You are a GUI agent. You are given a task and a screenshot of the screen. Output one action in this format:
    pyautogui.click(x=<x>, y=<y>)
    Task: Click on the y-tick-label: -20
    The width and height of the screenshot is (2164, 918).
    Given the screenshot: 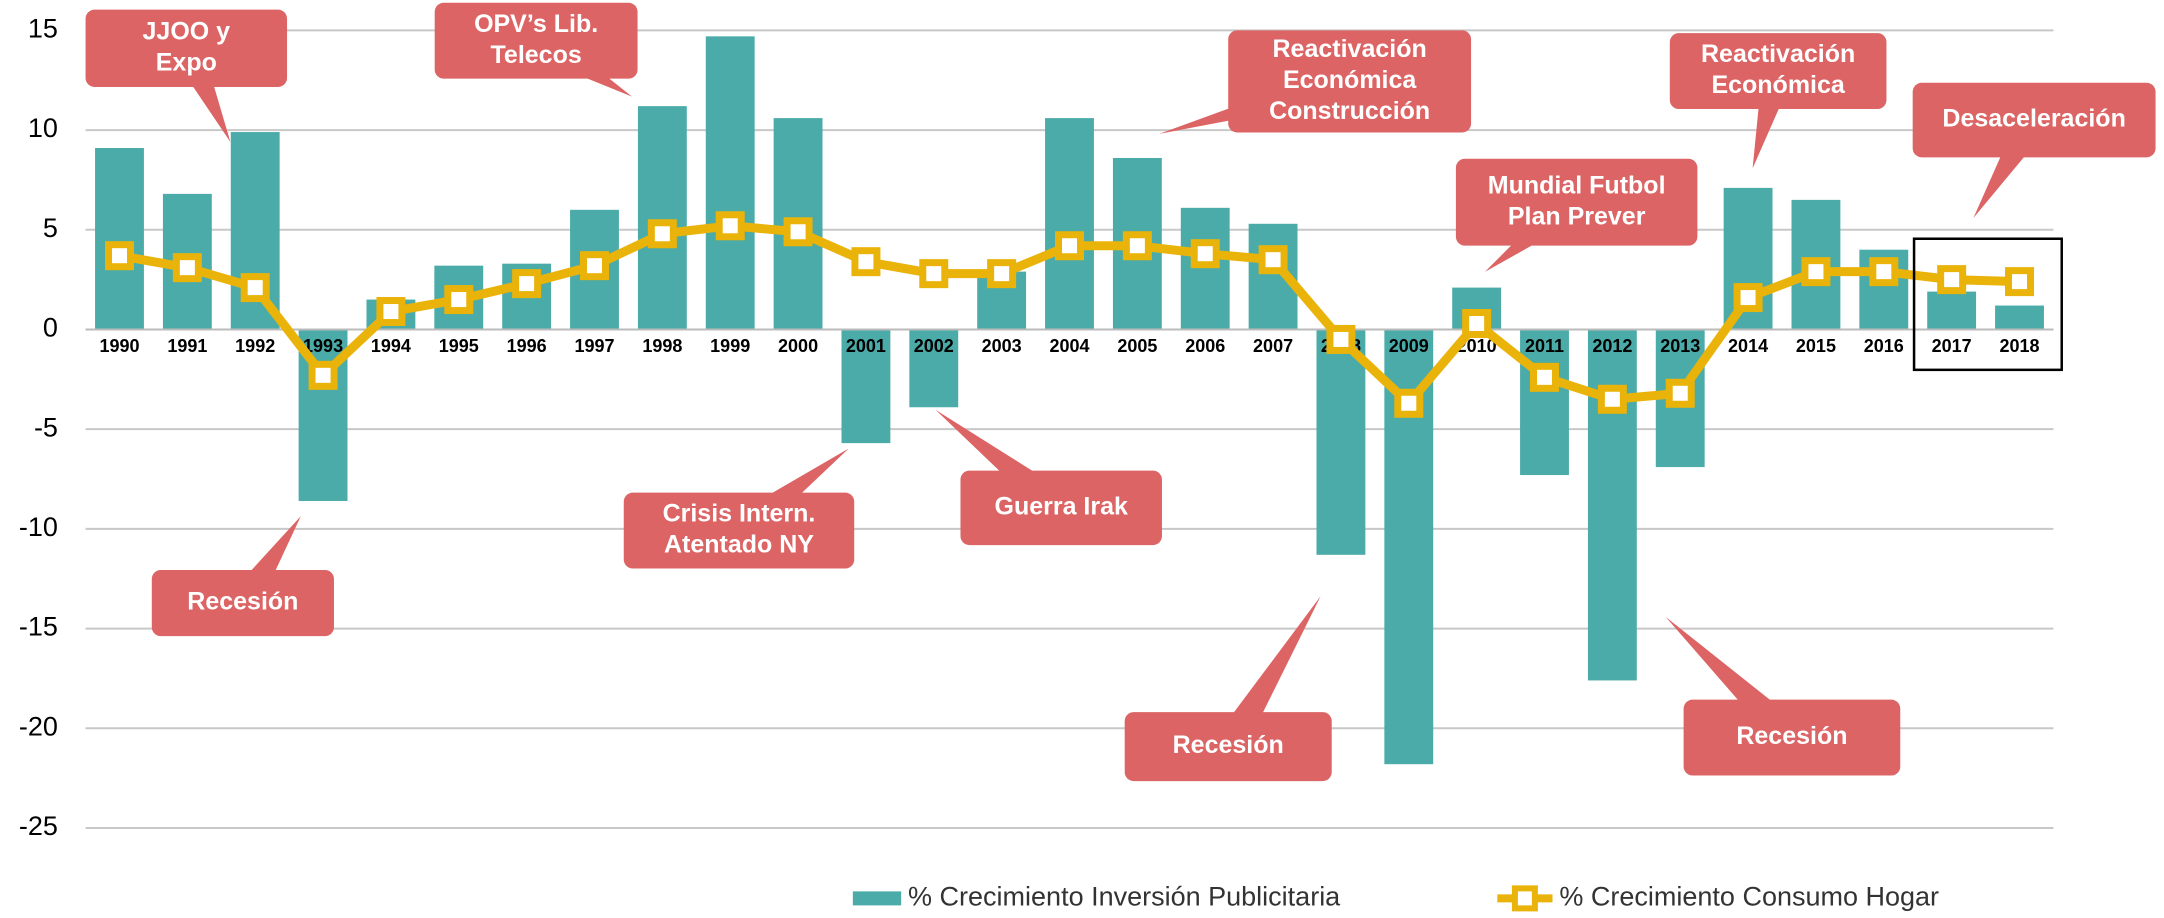 What is the action you would take?
    pyautogui.click(x=38, y=726)
    